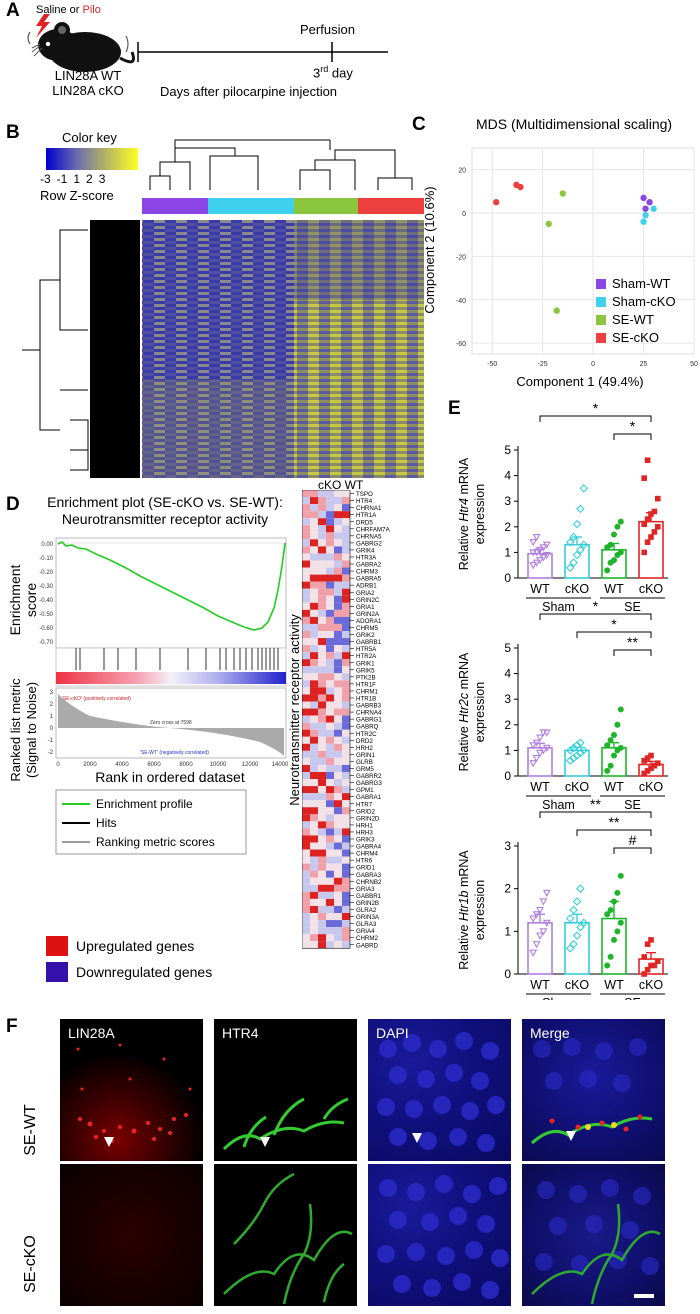 This screenshot has height=1314, width=700. I want to click on downregulated-label: Downregulated genes, so click(144, 972).